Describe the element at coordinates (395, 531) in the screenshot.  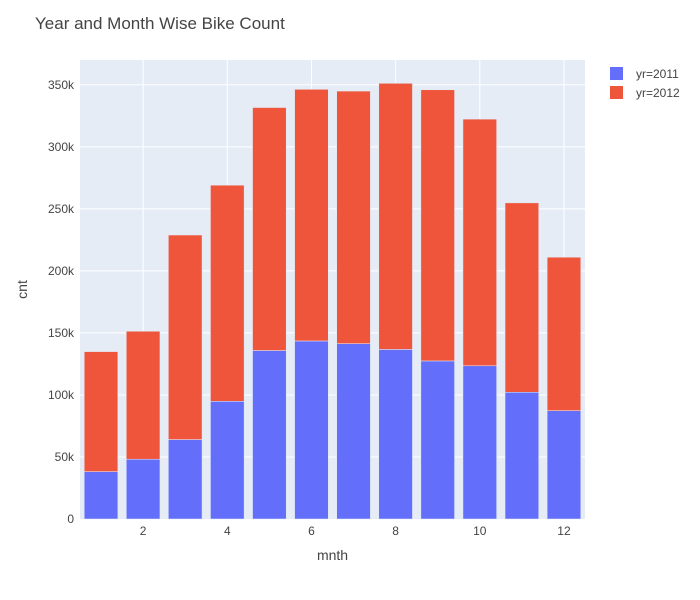
I see `x-tick-label: 8` at that location.